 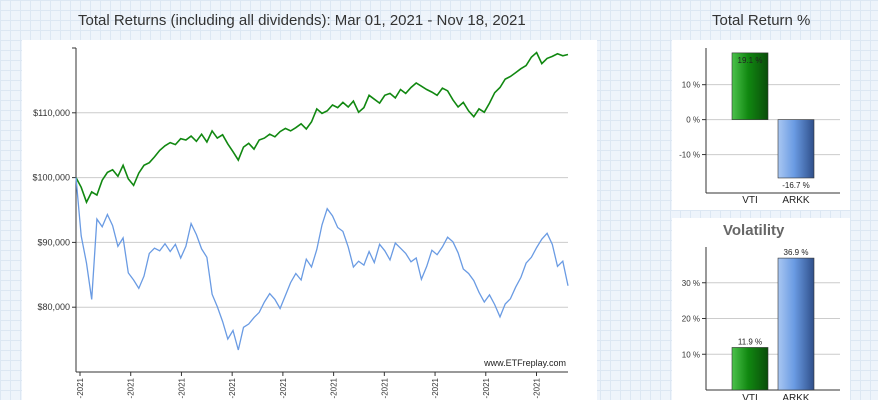 I want to click on volatility-chart-title: Volatility, so click(x=754, y=230).